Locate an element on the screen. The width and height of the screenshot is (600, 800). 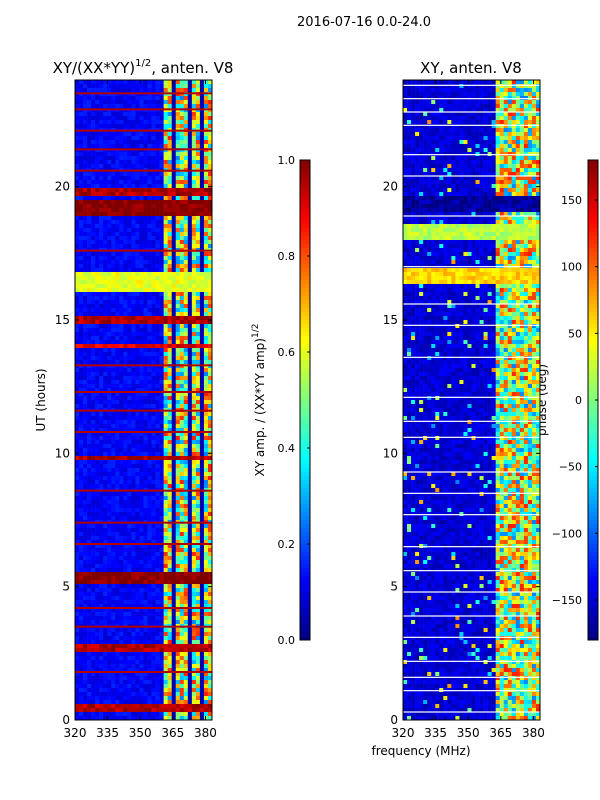
colorbar-tick-label: 50 is located at coordinates (575, 333).